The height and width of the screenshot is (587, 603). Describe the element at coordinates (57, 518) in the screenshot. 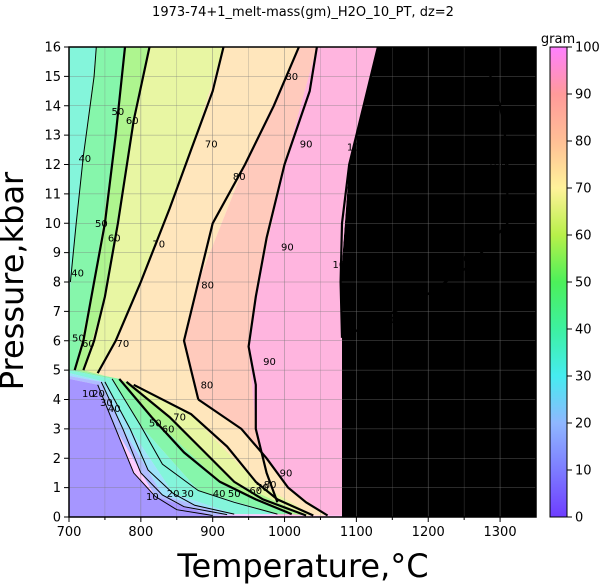

I see `y-tick-label: 0` at that location.